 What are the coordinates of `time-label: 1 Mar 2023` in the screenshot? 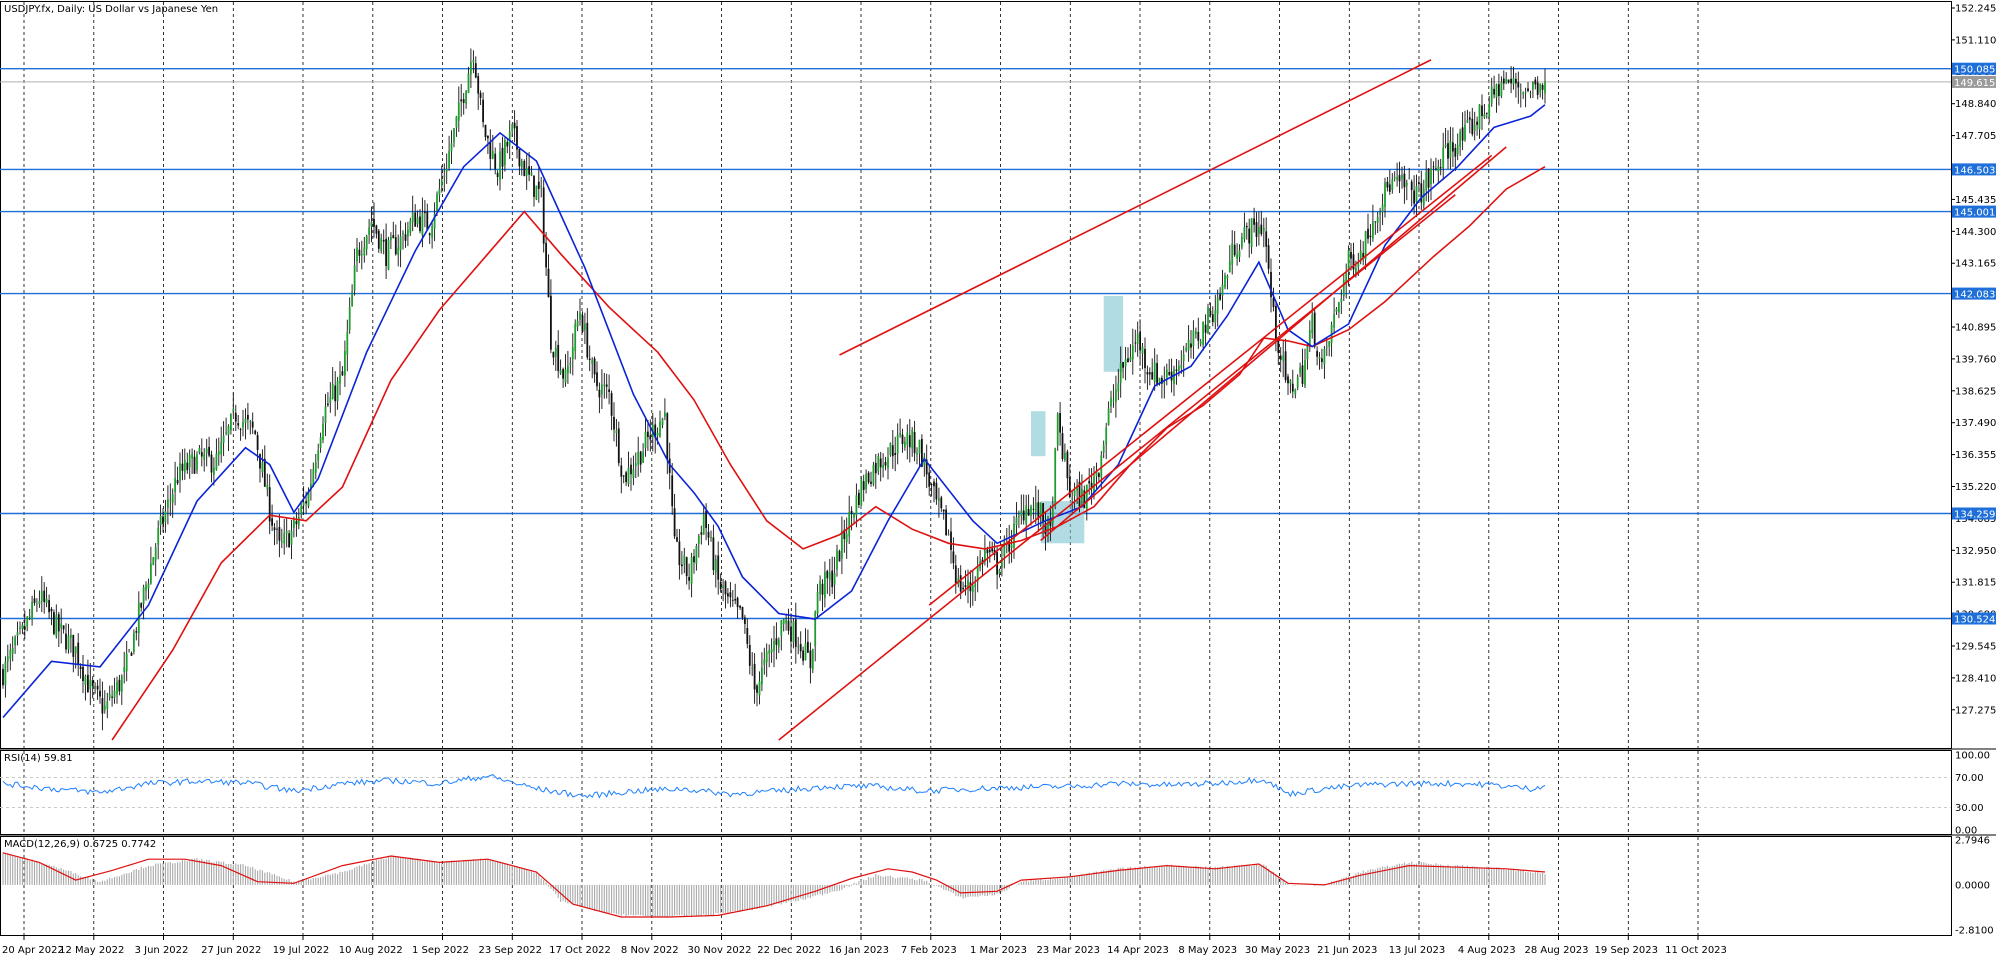 It's located at (998, 950).